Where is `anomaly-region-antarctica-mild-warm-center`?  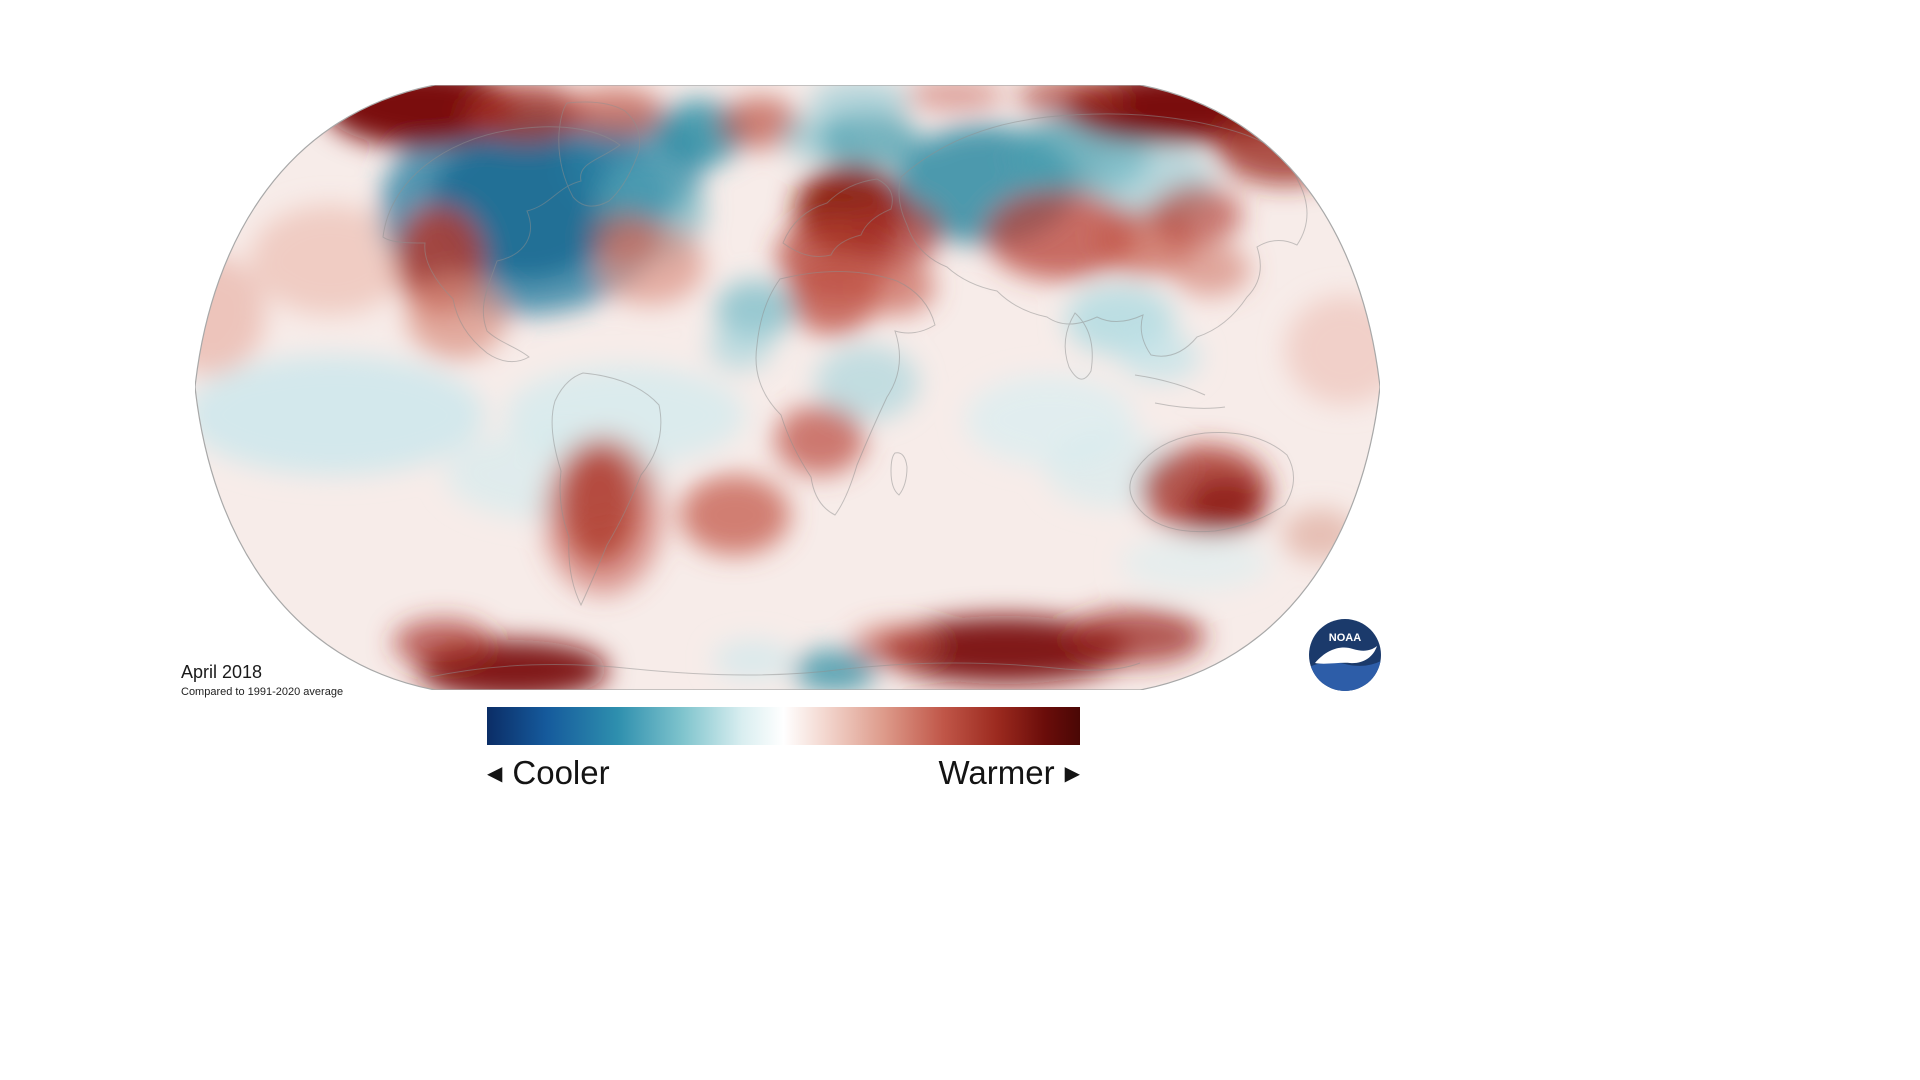
anomaly-region-antarctica-mild-warm-center is located at coordinates (897, 645).